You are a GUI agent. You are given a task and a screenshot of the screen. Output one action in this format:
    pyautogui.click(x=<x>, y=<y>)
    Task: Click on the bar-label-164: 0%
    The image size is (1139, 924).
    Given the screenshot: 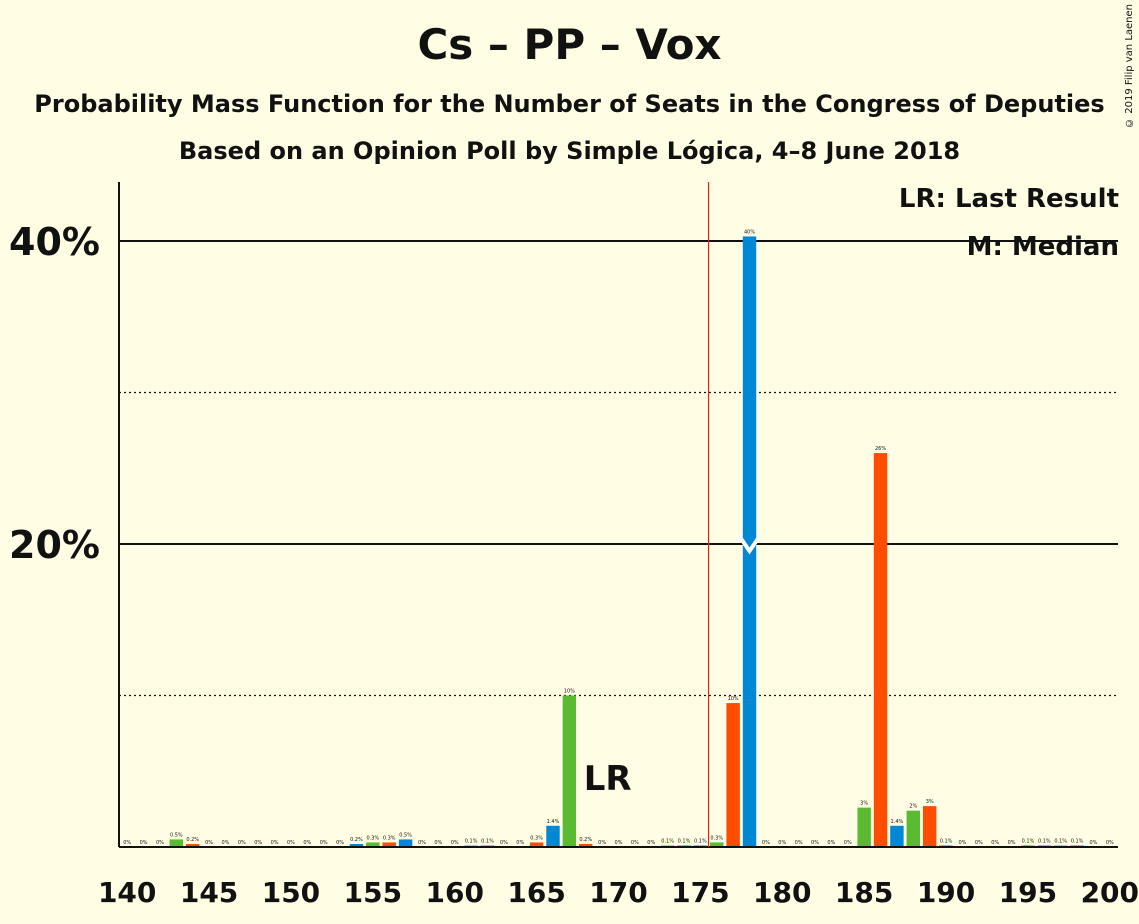 What is the action you would take?
    pyautogui.click(x=520, y=843)
    